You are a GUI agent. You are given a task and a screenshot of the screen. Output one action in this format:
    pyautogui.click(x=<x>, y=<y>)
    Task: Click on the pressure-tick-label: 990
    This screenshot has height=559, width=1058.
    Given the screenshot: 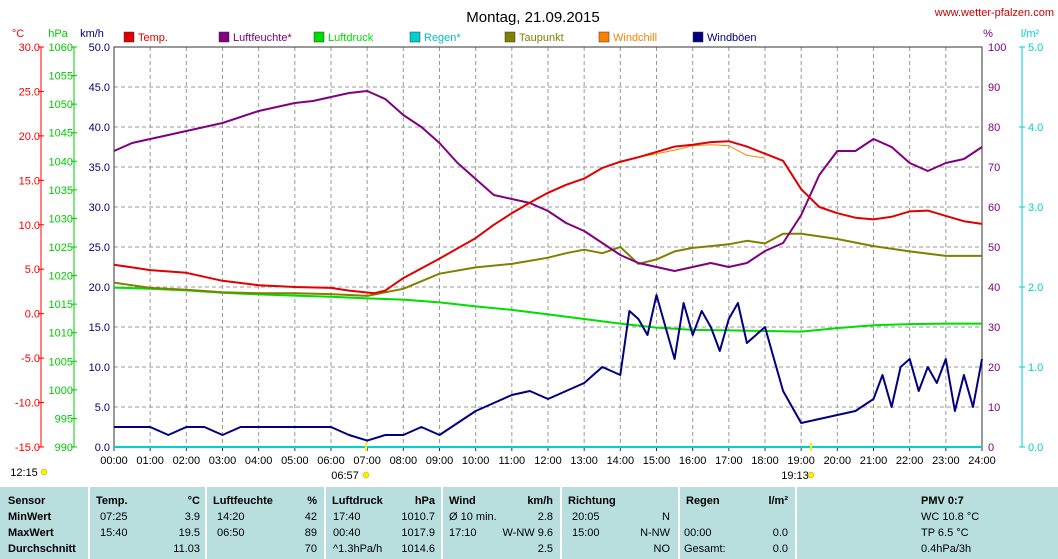 What is the action you would take?
    pyautogui.click(x=64, y=448)
    